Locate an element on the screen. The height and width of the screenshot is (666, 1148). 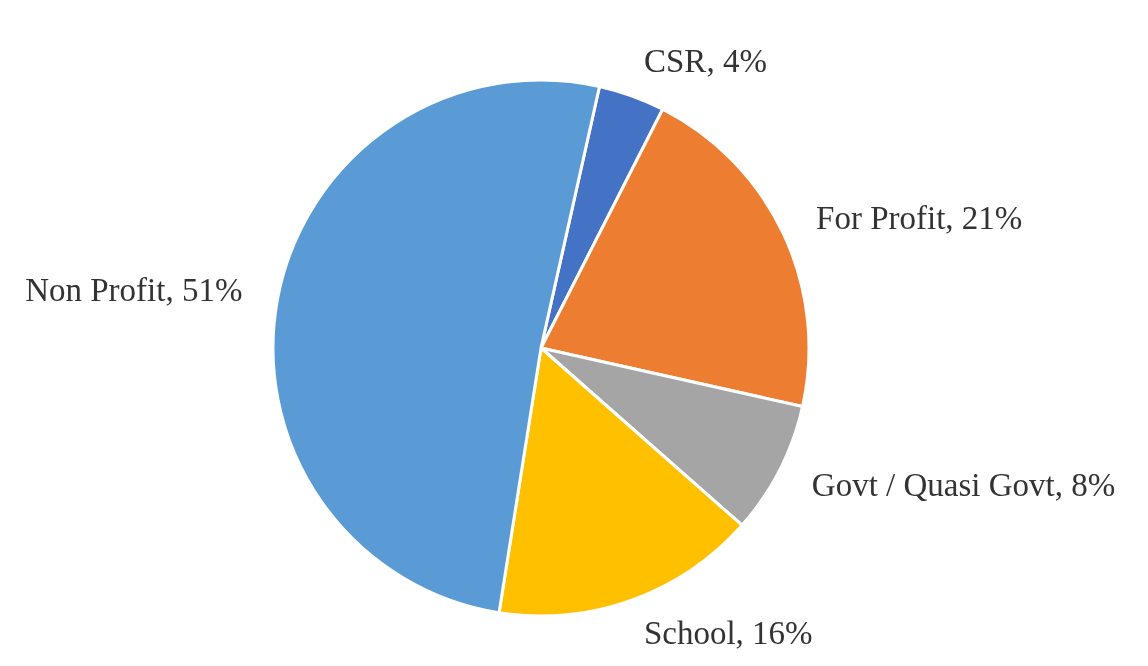
slice-label: For Profit, 21% is located at coordinates (919, 217).